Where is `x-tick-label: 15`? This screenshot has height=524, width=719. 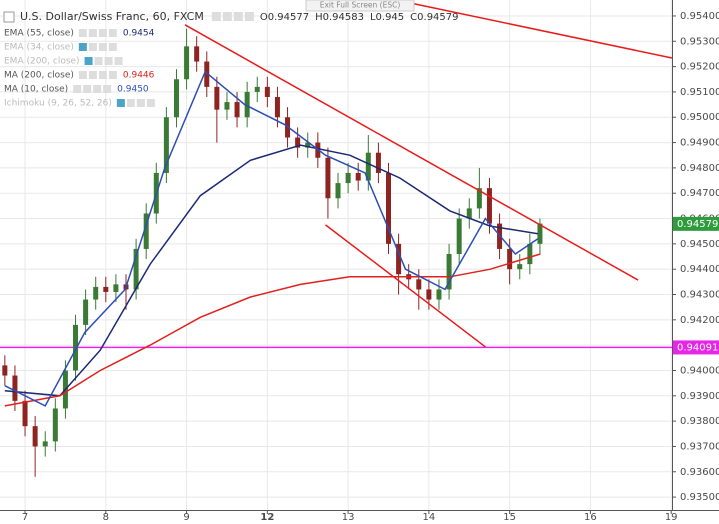
x-tick-label: 15 is located at coordinates (509, 517).